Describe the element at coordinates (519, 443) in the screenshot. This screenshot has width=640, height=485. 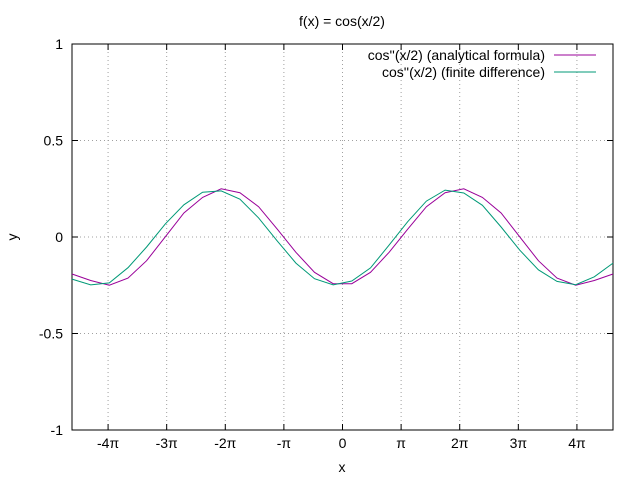
I see `x-tick-label: 3π` at that location.